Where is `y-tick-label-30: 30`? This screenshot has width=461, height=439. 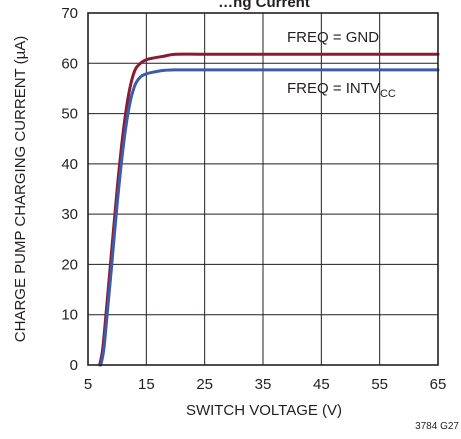
y-tick-label-30: 30 is located at coordinates (69, 214).